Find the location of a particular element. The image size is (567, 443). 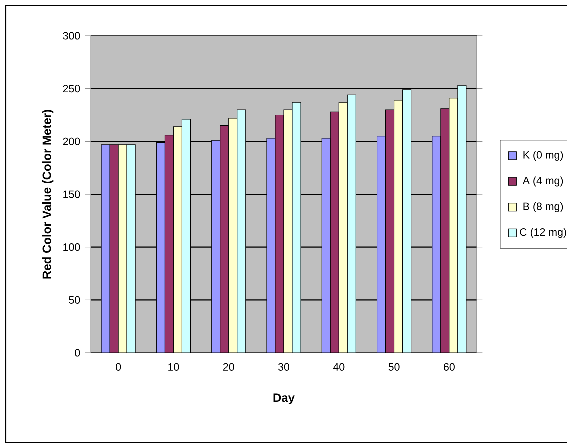

y-tick-label: 100 is located at coordinates (72, 248).